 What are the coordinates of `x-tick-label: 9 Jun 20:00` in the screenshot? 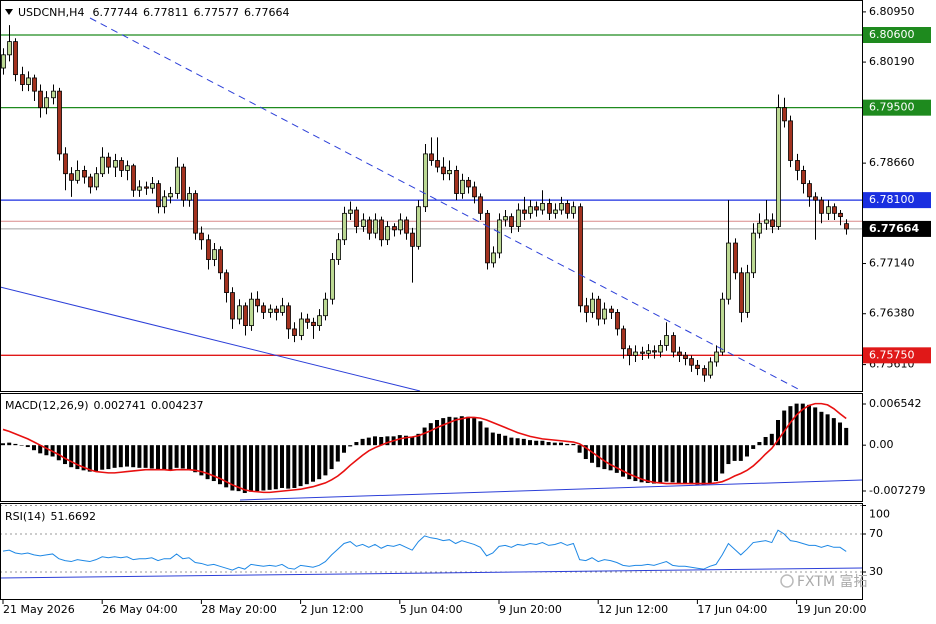 It's located at (530, 609).